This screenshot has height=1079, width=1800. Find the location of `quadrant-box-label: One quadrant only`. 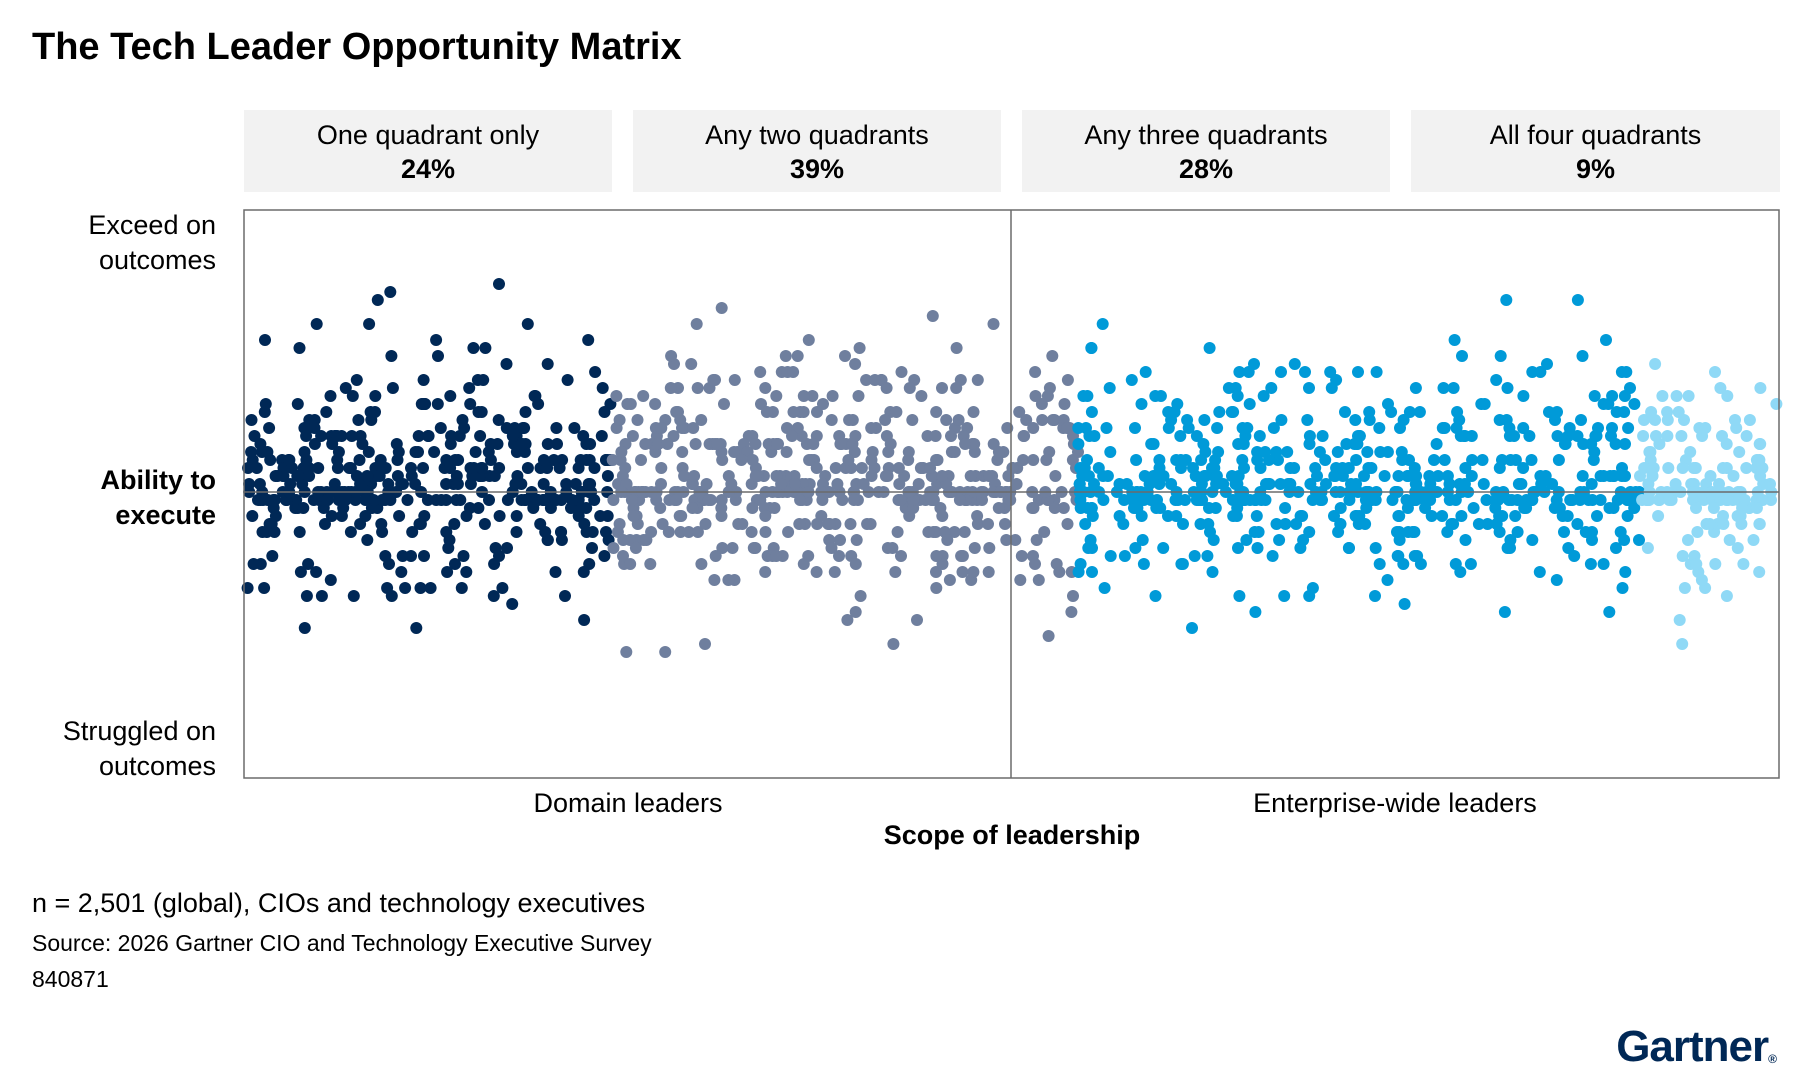

quadrant-box-label: One quadrant only is located at coordinates (428, 135).